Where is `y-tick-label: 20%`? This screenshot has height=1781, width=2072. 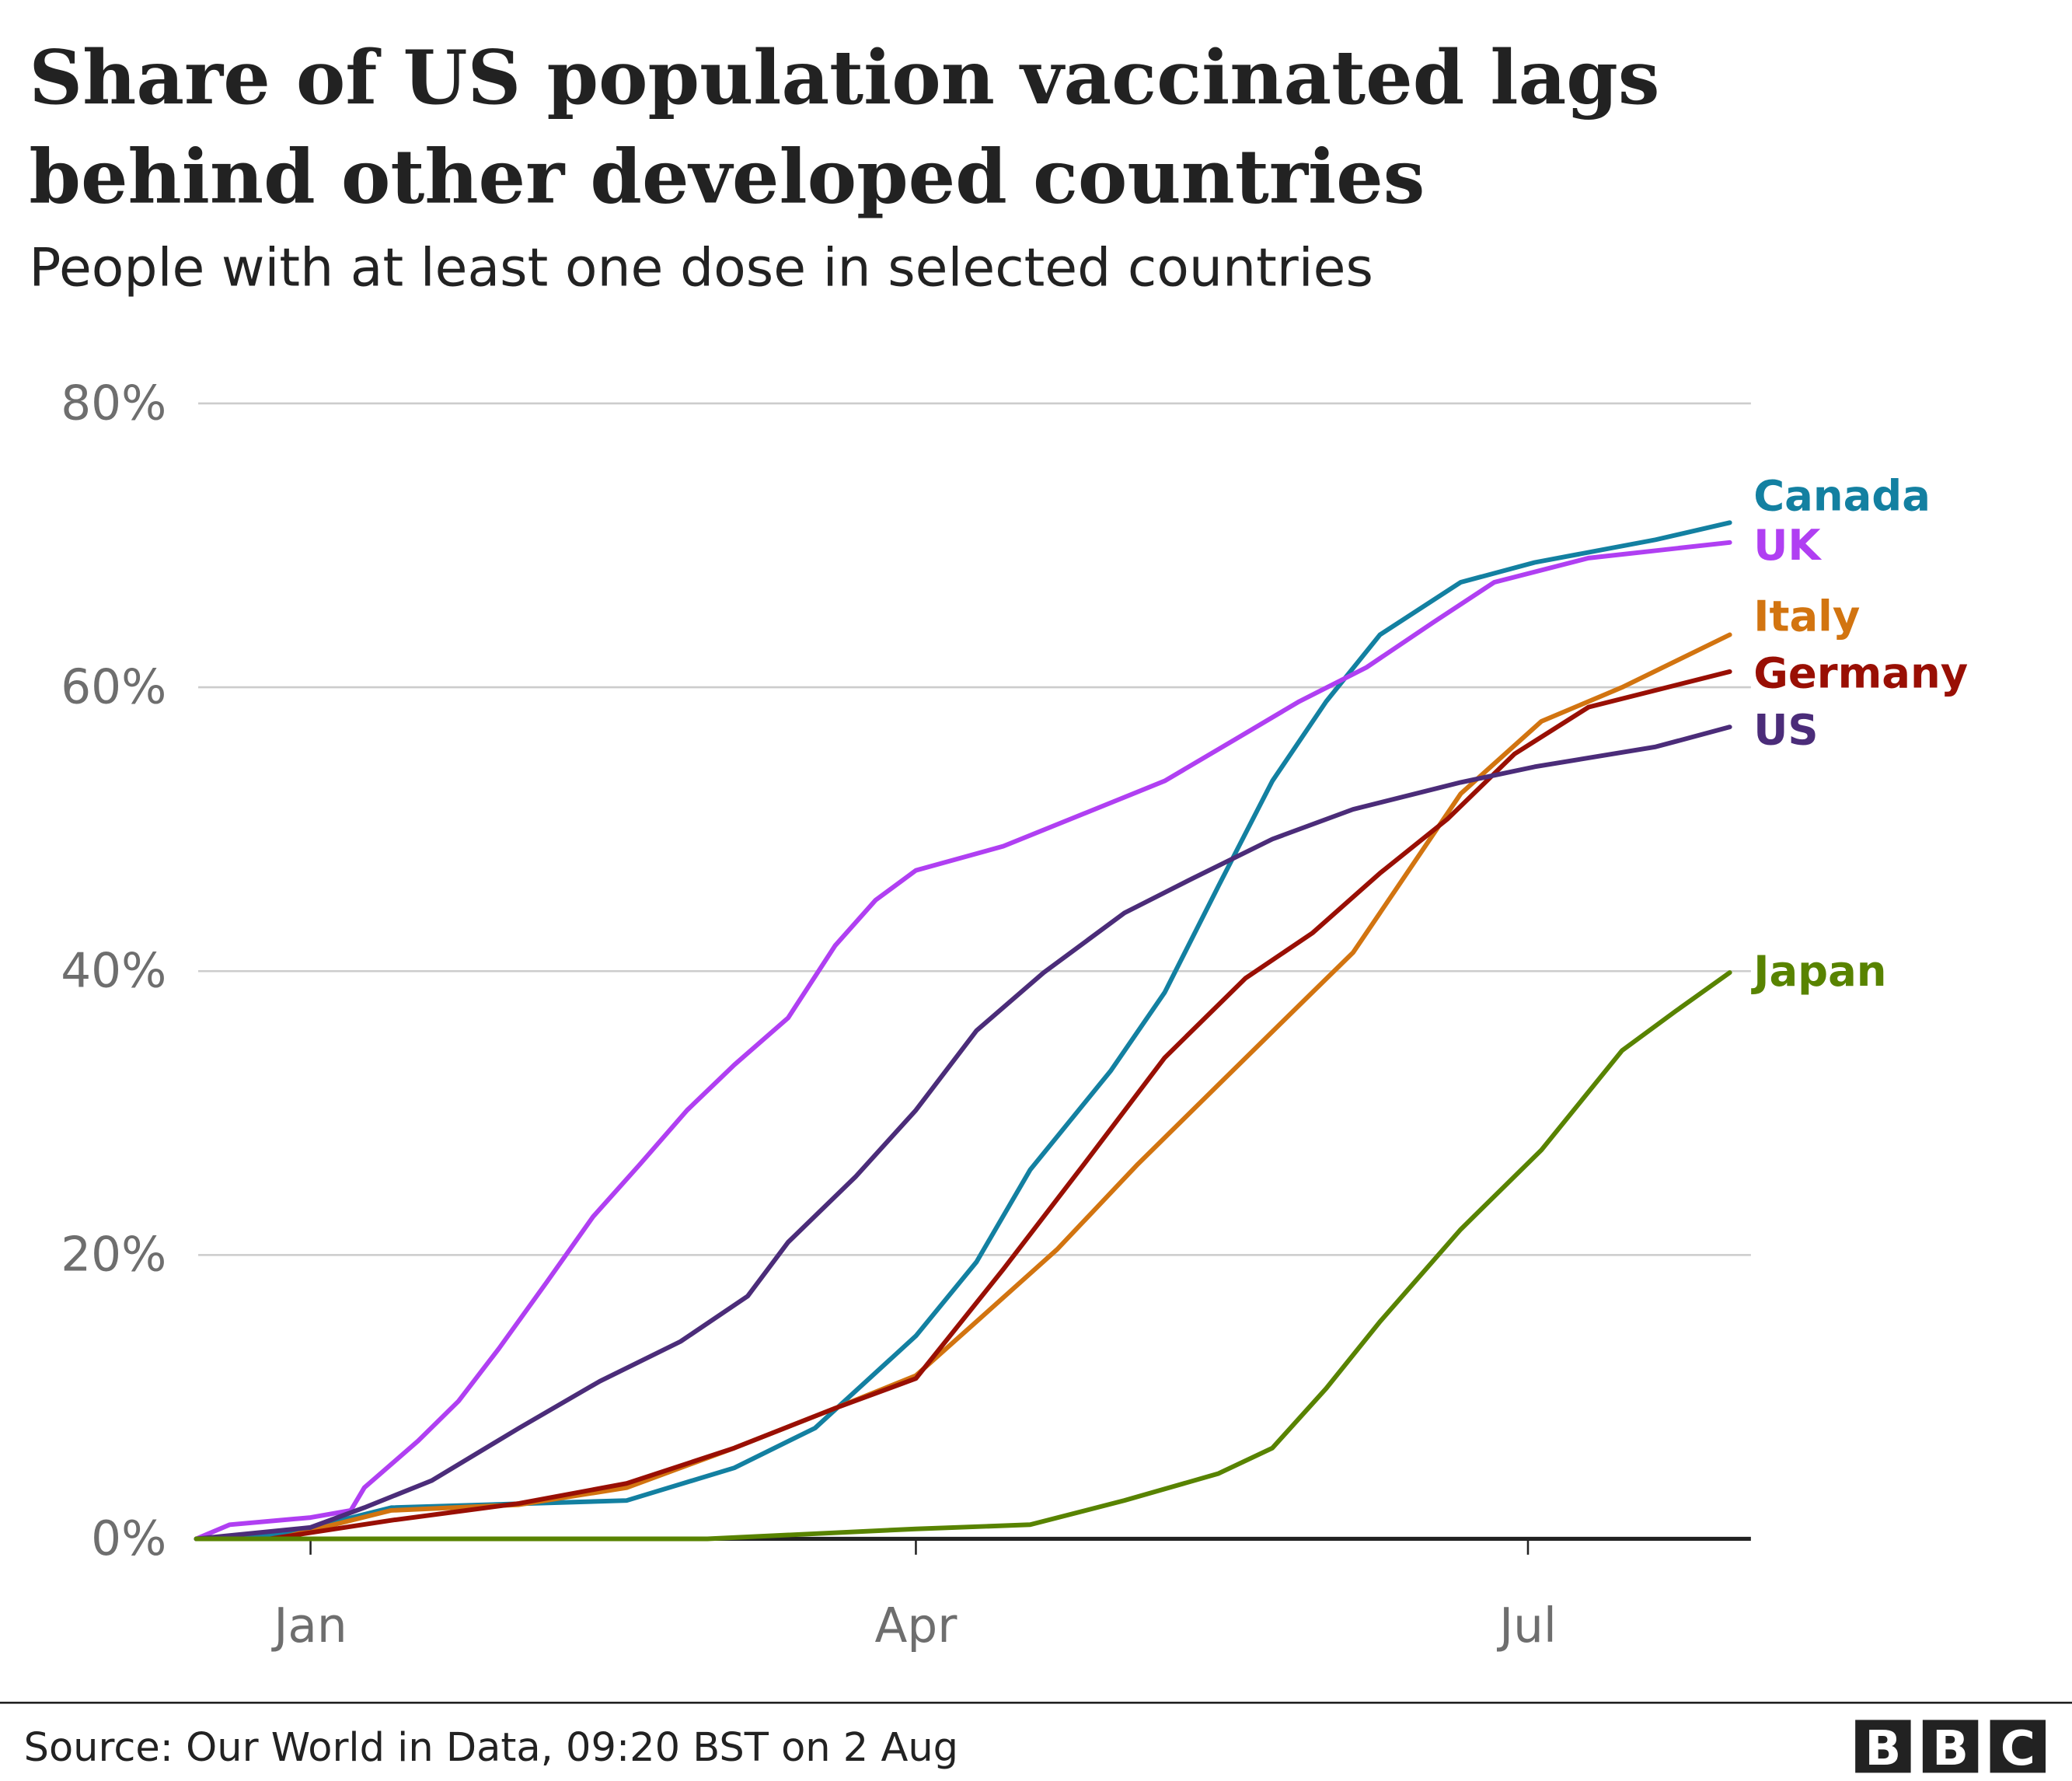 y-tick-label: 20% is located at coordinates (113, 1255).